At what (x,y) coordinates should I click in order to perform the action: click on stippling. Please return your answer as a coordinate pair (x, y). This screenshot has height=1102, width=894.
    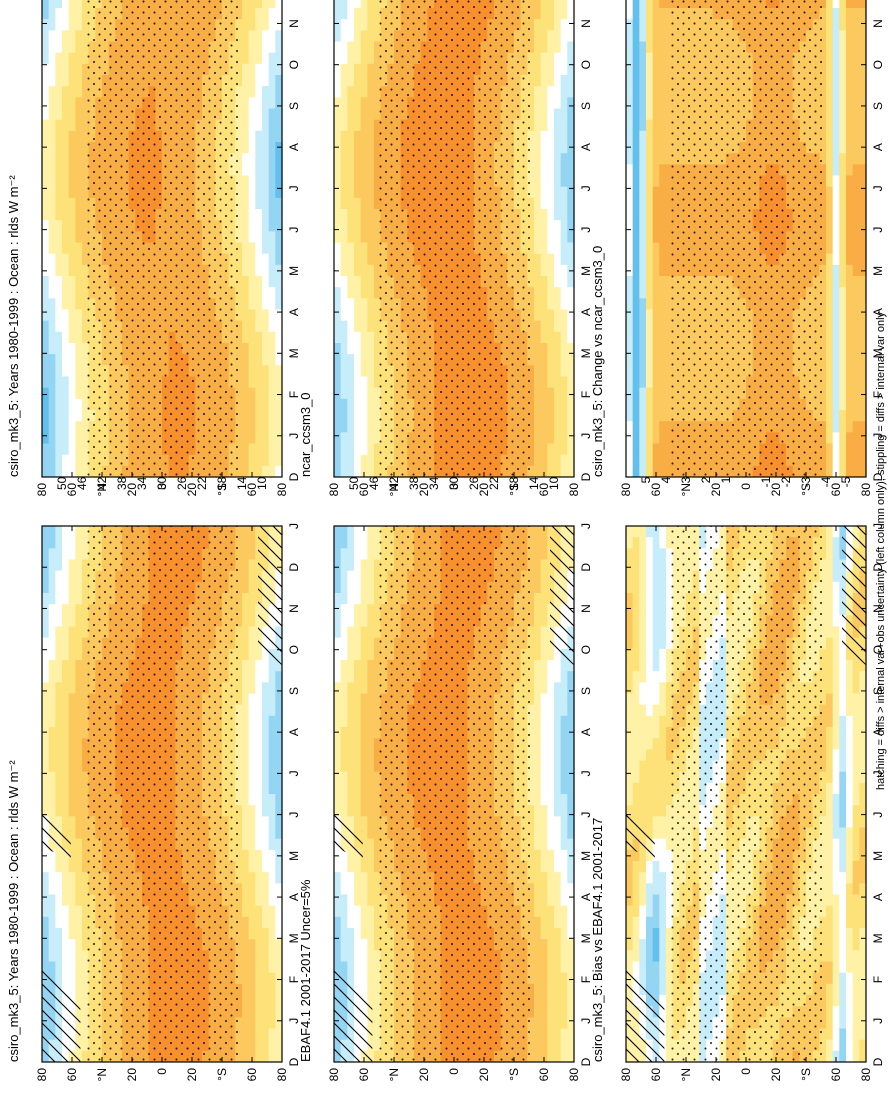
    Looking at the image, I should click on (162, 238).